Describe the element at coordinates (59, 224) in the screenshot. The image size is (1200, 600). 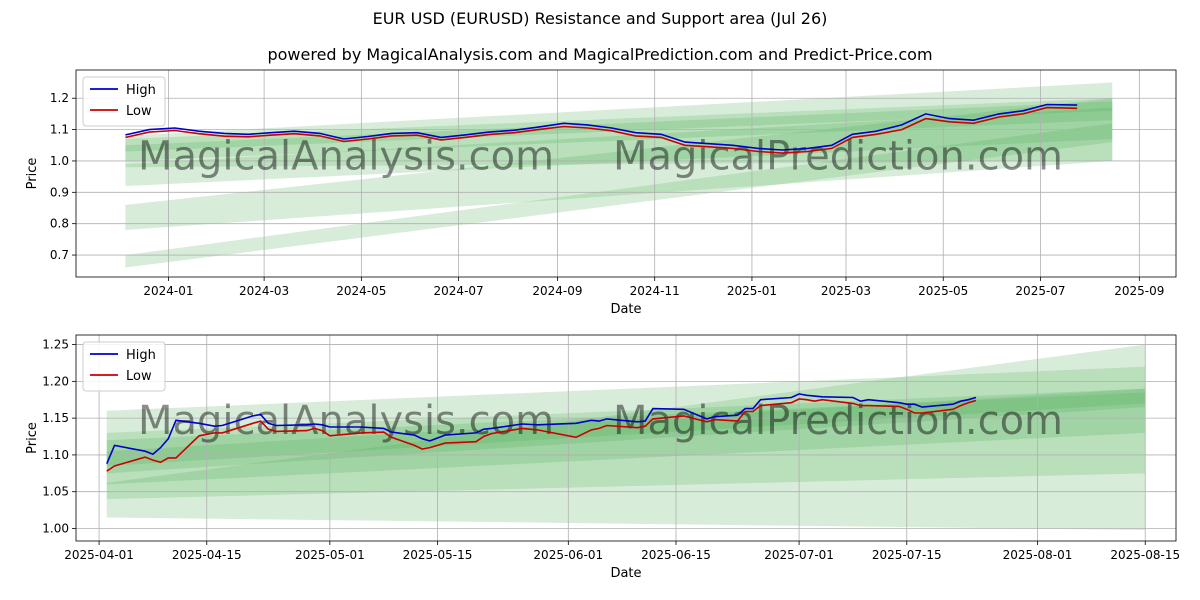
I see `y-tick-label: 0.8` at that location.